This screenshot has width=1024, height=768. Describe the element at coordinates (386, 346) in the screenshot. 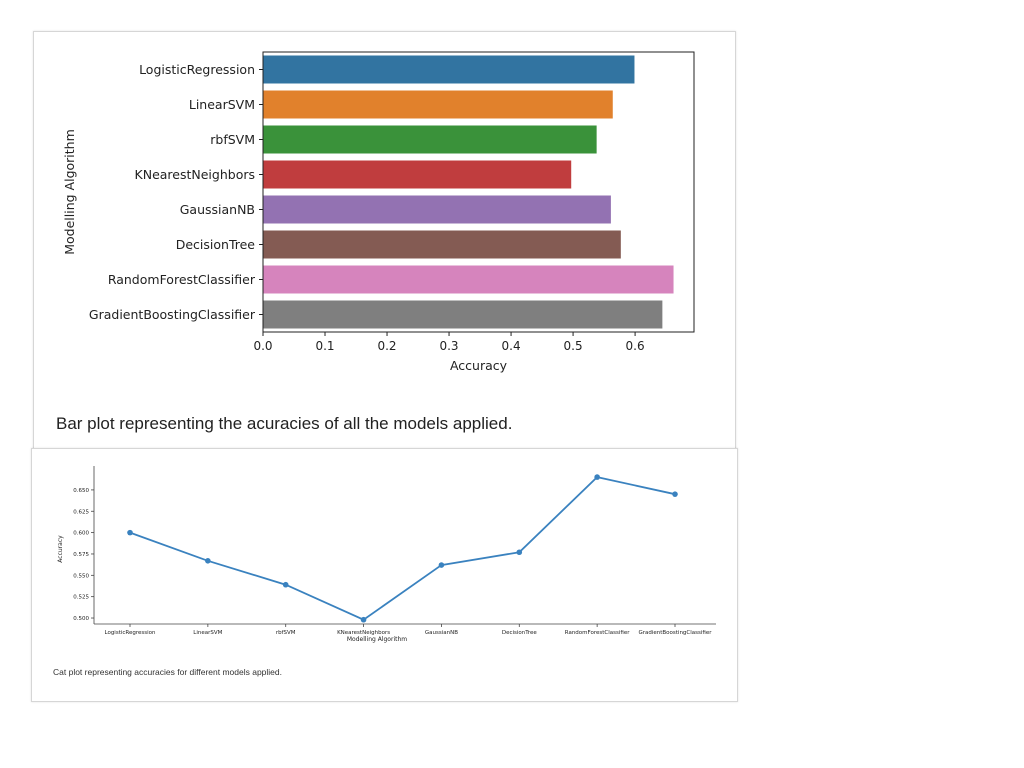

I see `x-tick-label: 0.2` at that location.